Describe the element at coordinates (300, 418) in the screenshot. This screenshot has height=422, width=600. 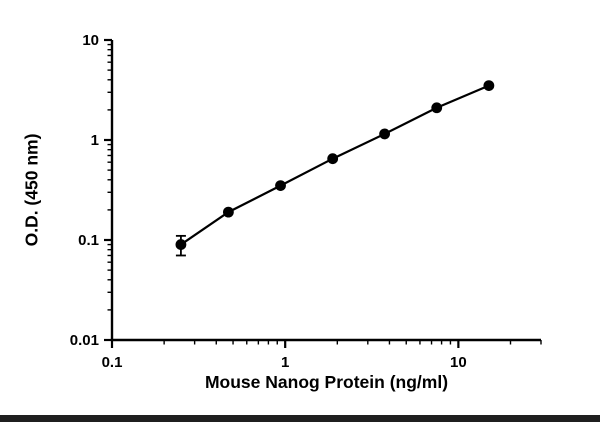
I see `bottom-bar` at that location.